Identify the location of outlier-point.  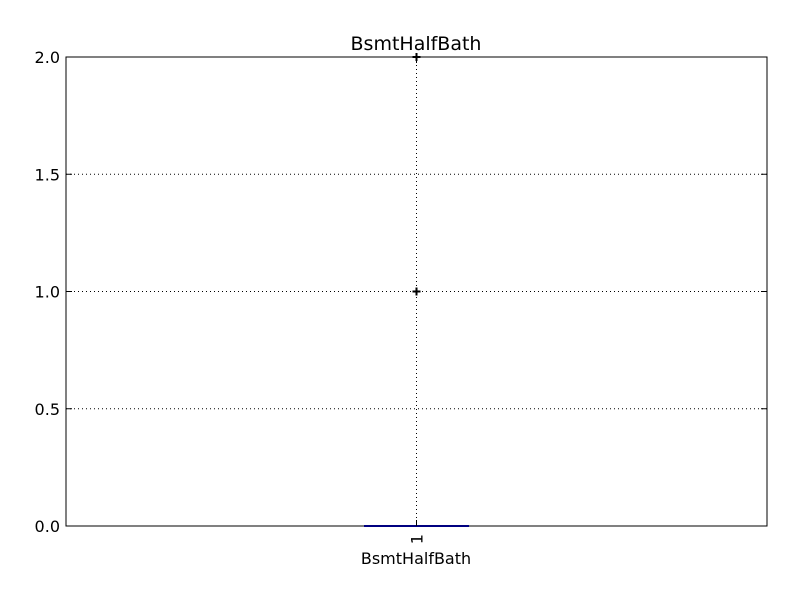
(416, 291).